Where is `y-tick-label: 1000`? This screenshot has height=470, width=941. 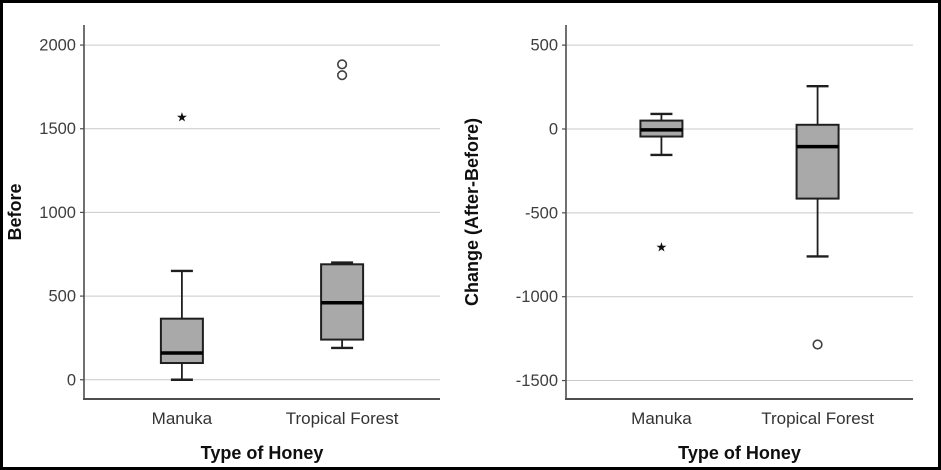 y-tick-label: 1000 is located at coordinates (57, 213).